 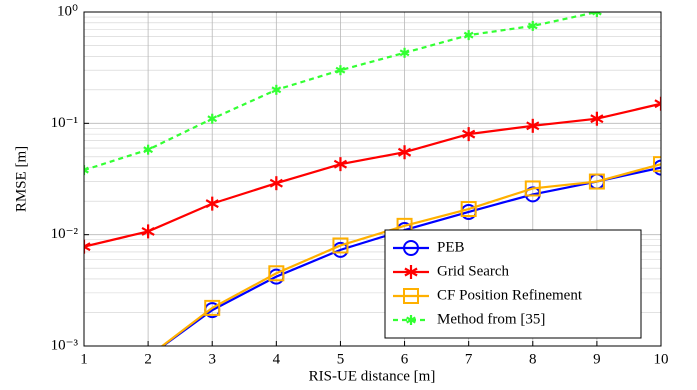 I want to click on x-tick-label: 10, so click(x=661, y=359).